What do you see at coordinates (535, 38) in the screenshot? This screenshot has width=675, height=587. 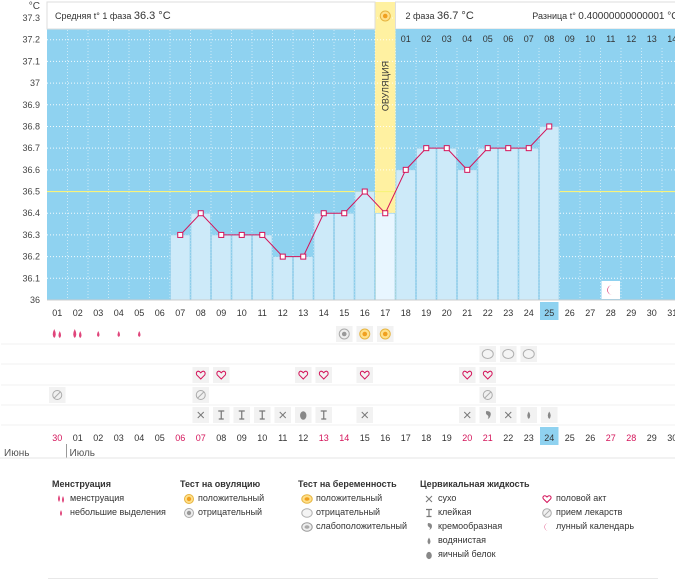 I see `phase2-day-strip` at bounding box center [535, 38].